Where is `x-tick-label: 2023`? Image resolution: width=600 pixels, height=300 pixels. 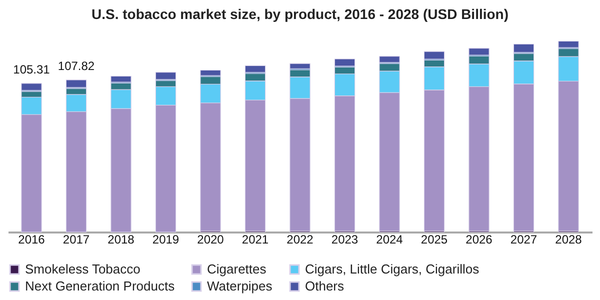
x-tick-label: 2023 is located at coordinates (344, 239).